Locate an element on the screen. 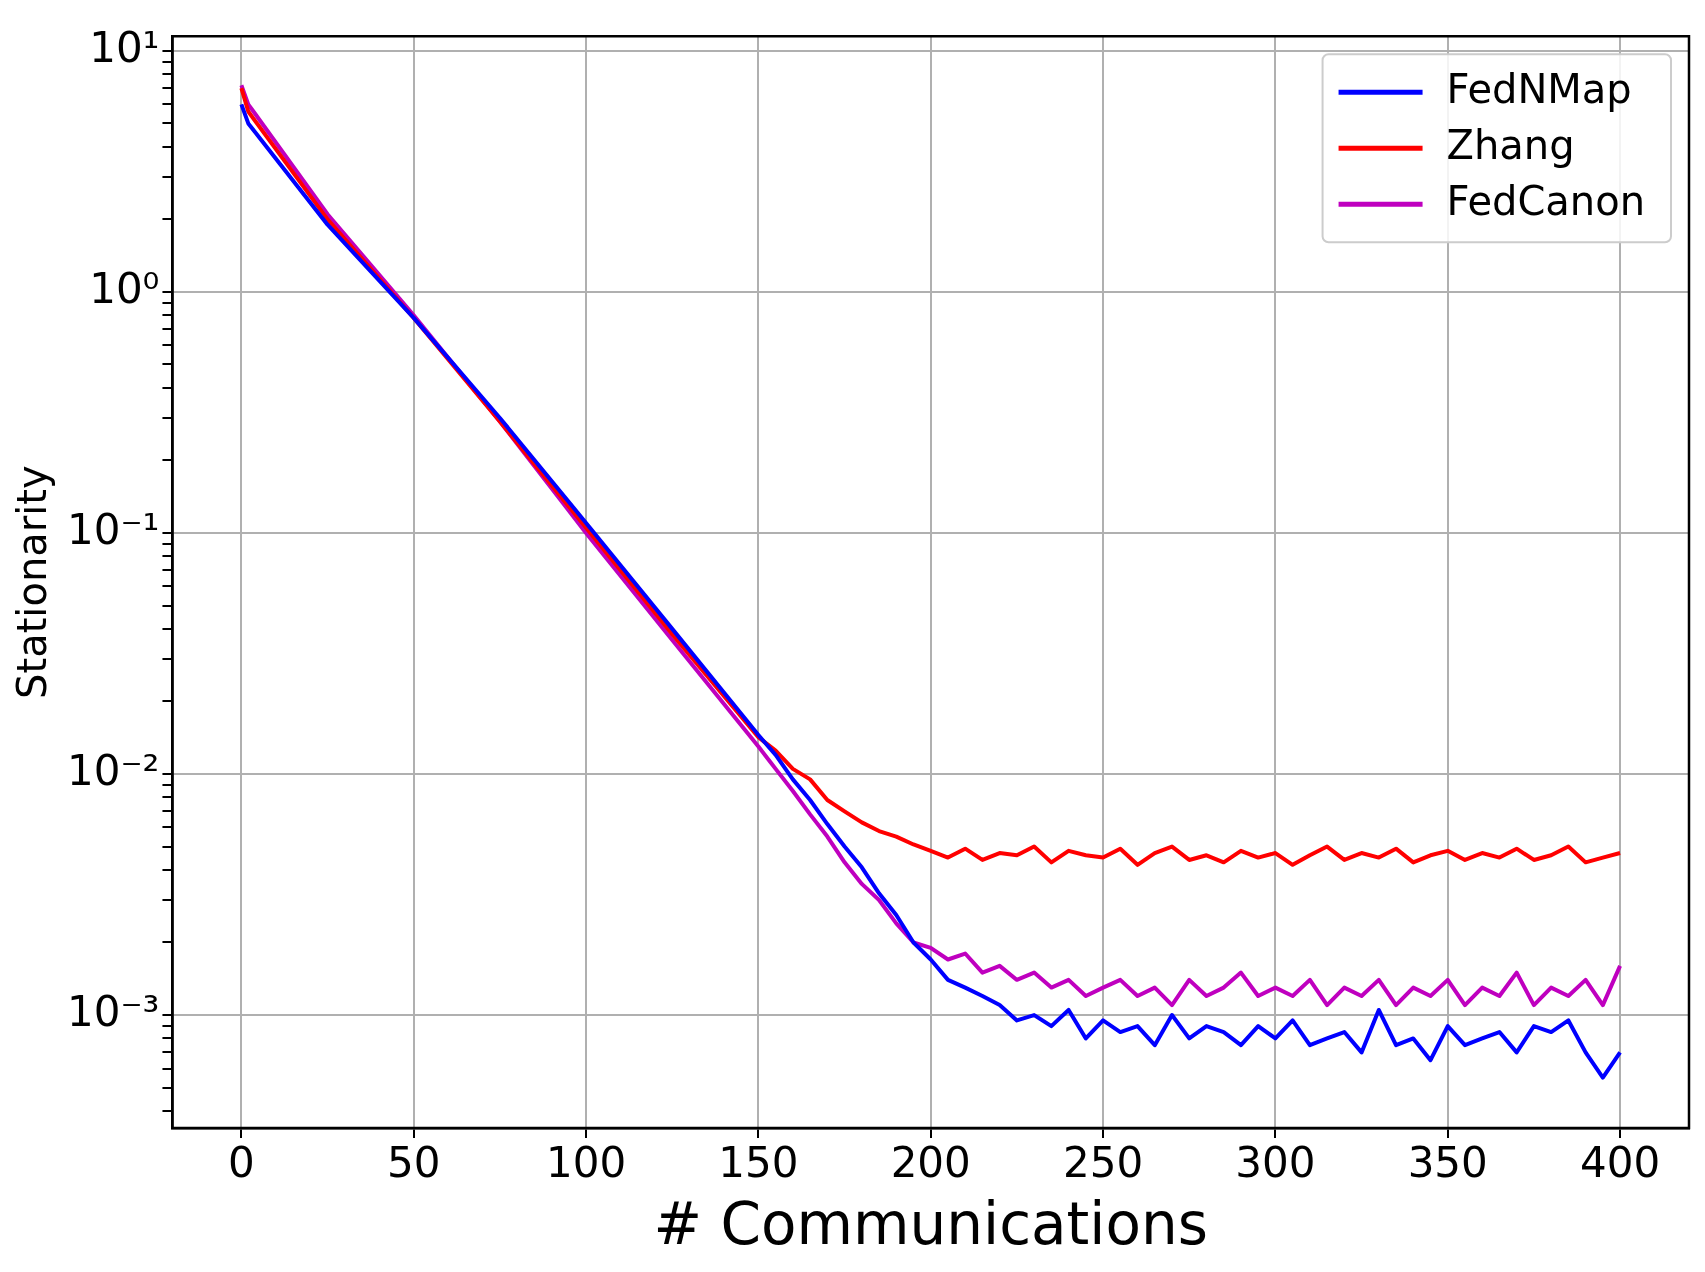 Image resolution: width=1705 pixels, height=1272 pixels. y-tick-label: 10⁻³ is located at coordinates (113, 1011).